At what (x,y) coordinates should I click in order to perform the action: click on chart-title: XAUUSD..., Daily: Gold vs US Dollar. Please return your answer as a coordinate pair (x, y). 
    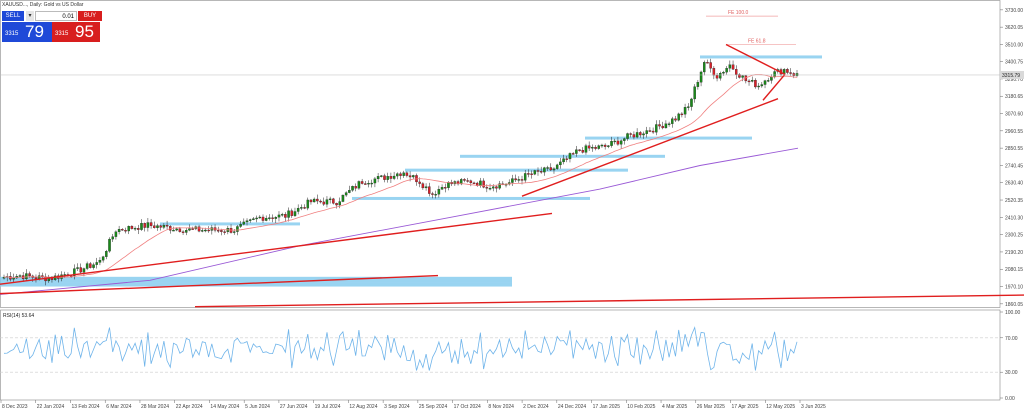
    Looking at the image, I should click on (43, 5).